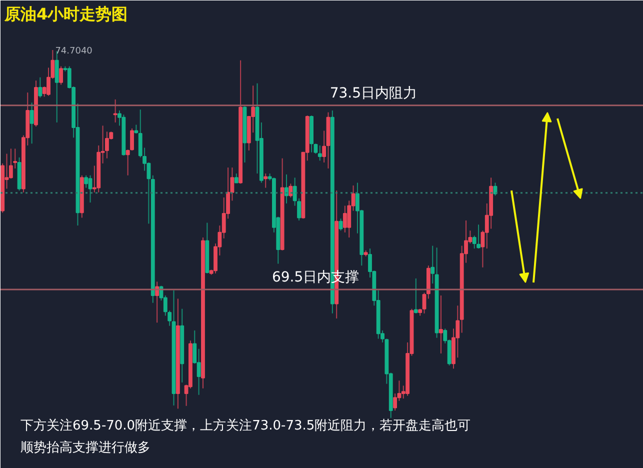 Image resolution: width=643 pixels, height=468 pixels. What do you see at coordinates (374, 93) in the screenshot?
I see `ref-line-label: 73.5日内阻力` at bounding box center [374, 93].